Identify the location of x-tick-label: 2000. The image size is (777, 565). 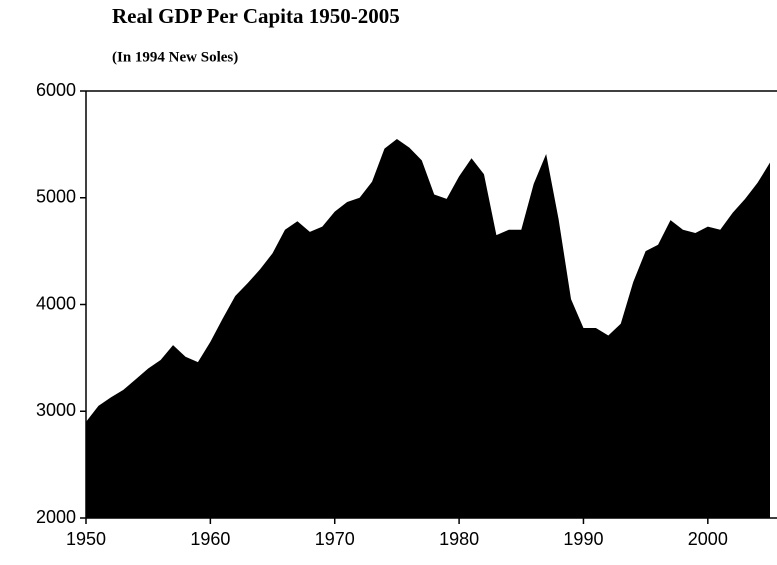
(708, 539).